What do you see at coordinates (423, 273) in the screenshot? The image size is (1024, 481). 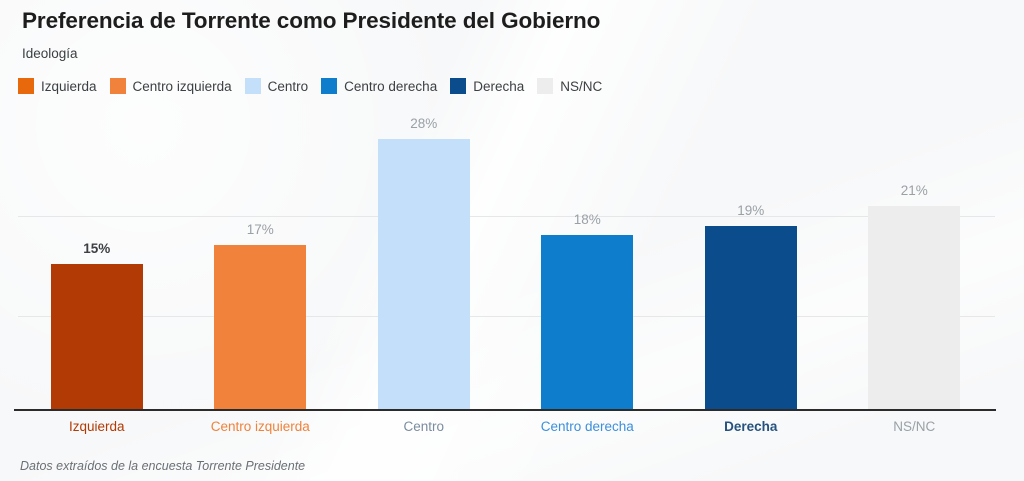 I see `bar-centro` at bounding box center [423, 273].